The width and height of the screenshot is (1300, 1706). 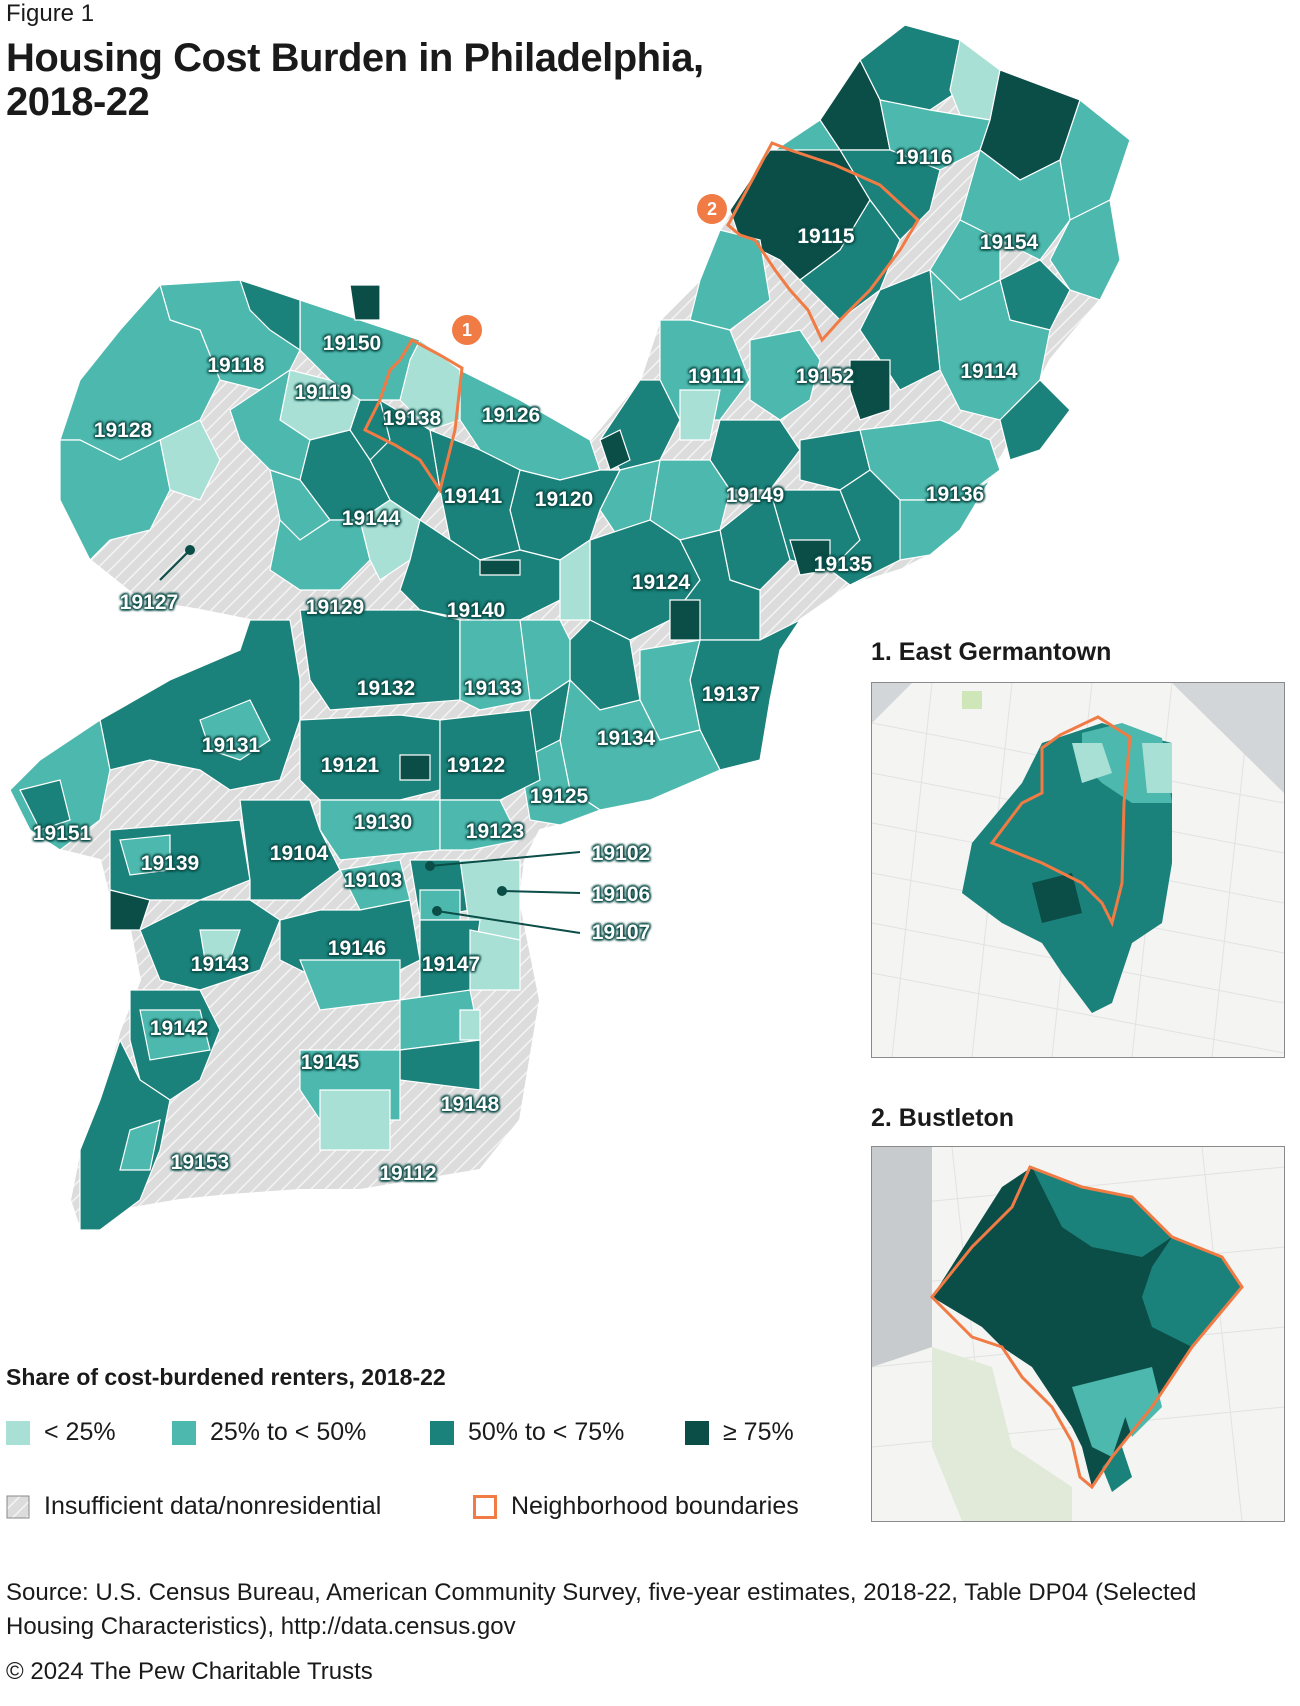 I want to click on legend-item-boundary: Neighborhood boundaries, so click(x=636, y=1506).